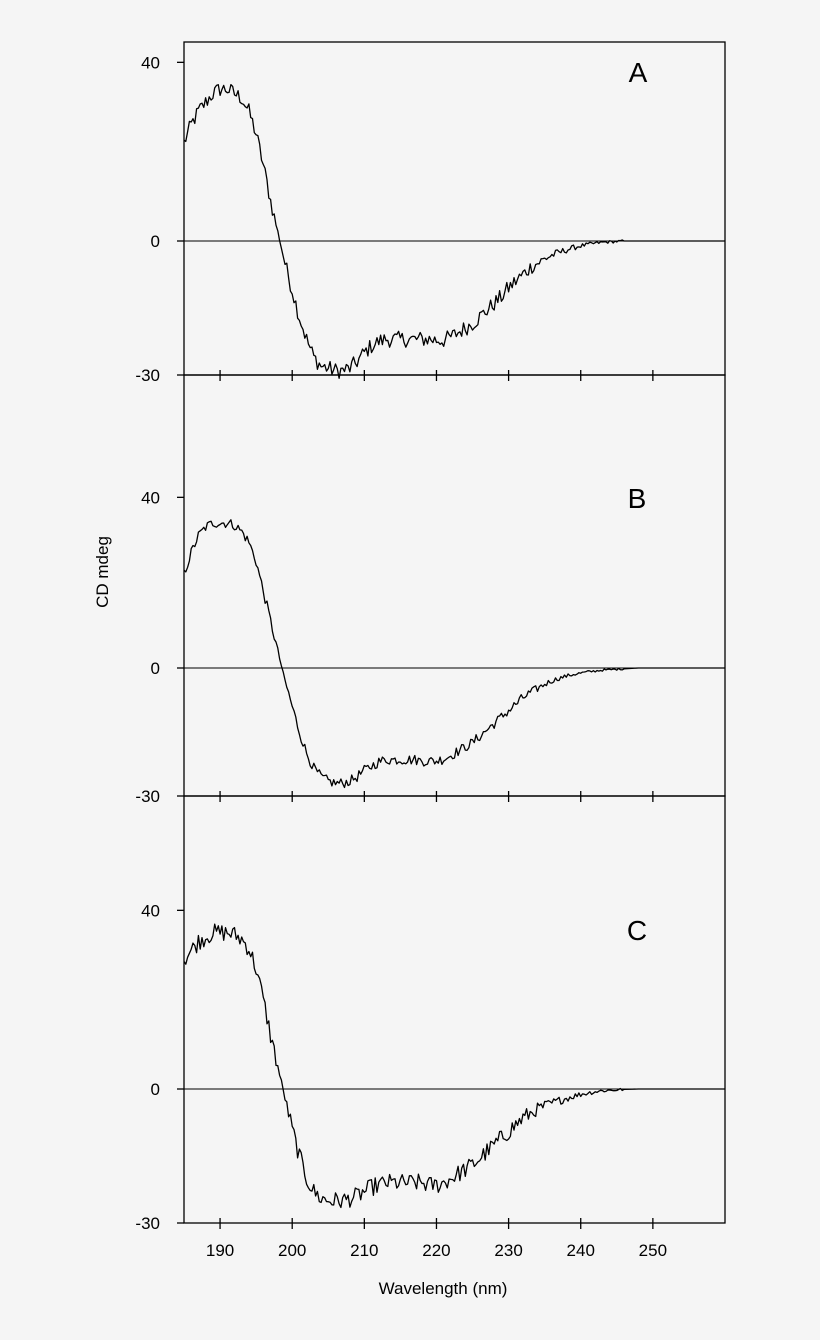 The image size is (820, 1340). I want to click on x-tick-label: 240, so click(581, 1250).